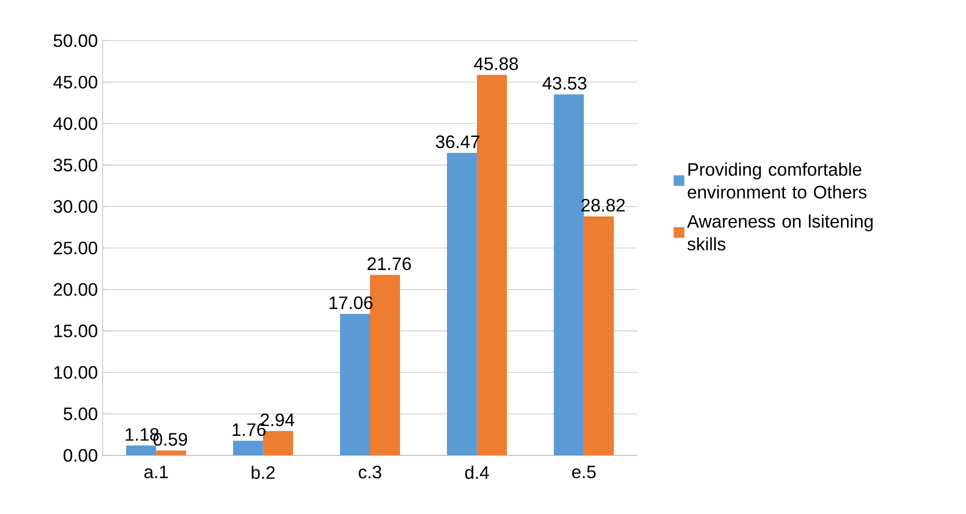 This screenshot has height=514, width=966. I want to click on x-tick-label: e.5, so click(584, 472).